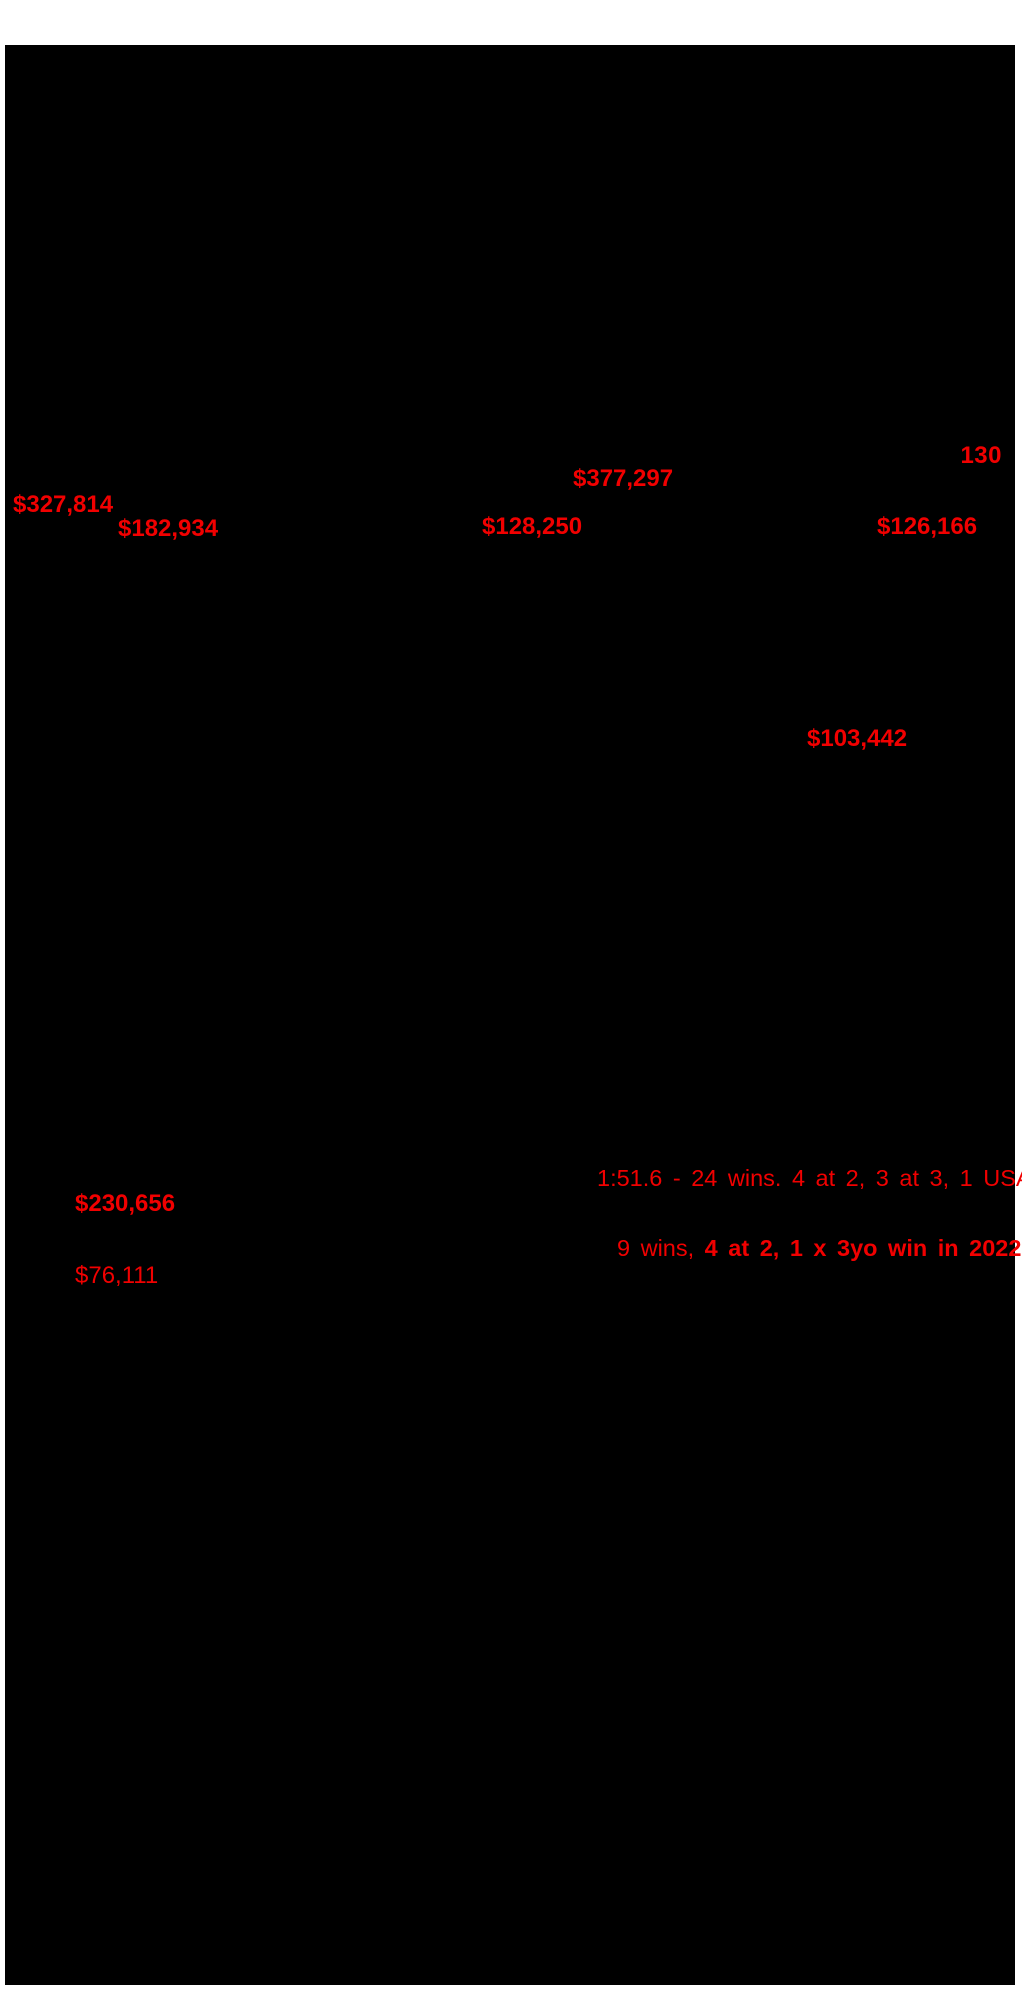  Describe the element at coordinates (117, 1275) in the screenshot. I see `earnings-amount-8: $76,111` at that location.